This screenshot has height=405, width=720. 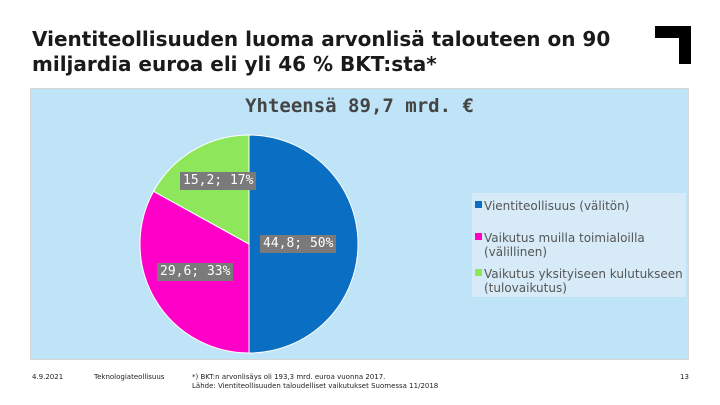 I want to click on data-label-tulovaikutus: 15,2; 17%, so click(x=218, y=181).